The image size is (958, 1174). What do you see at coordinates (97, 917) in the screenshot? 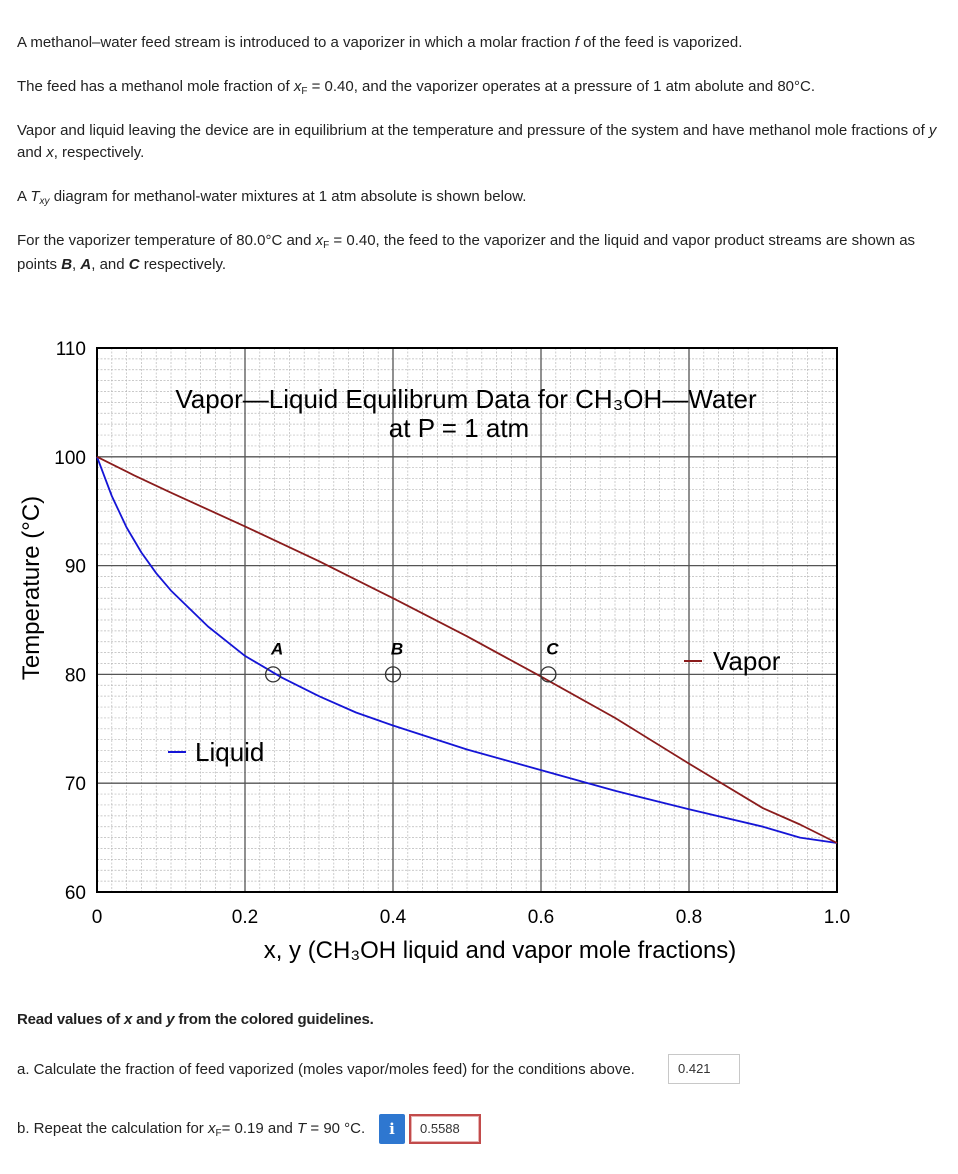
I see `x-tick-label: 0` at bounding box center [97, 917].